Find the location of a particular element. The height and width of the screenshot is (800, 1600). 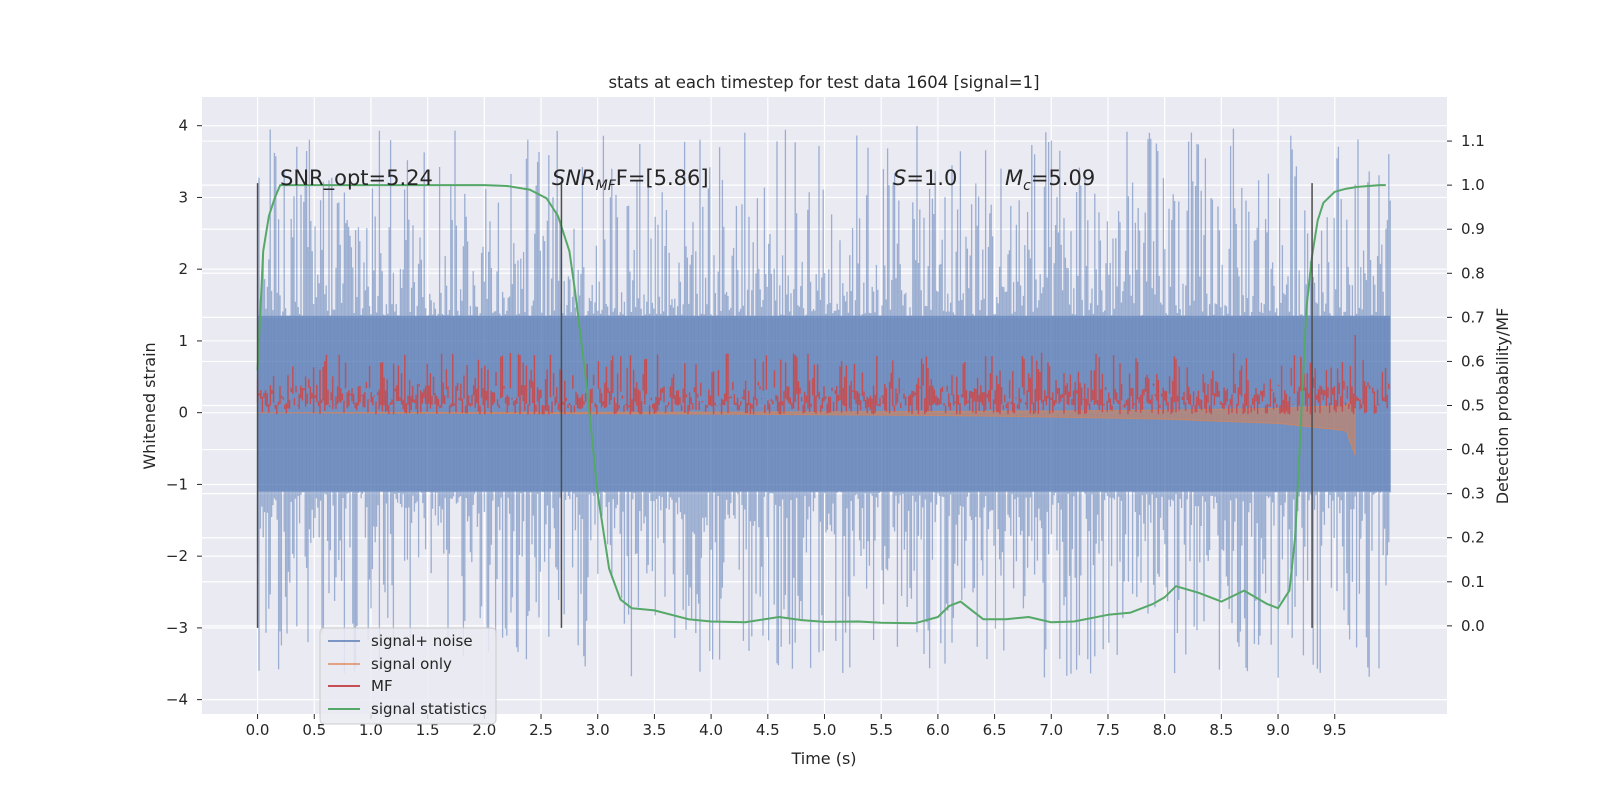

y-tick-label: −3 is located at coordinates (177, 628).